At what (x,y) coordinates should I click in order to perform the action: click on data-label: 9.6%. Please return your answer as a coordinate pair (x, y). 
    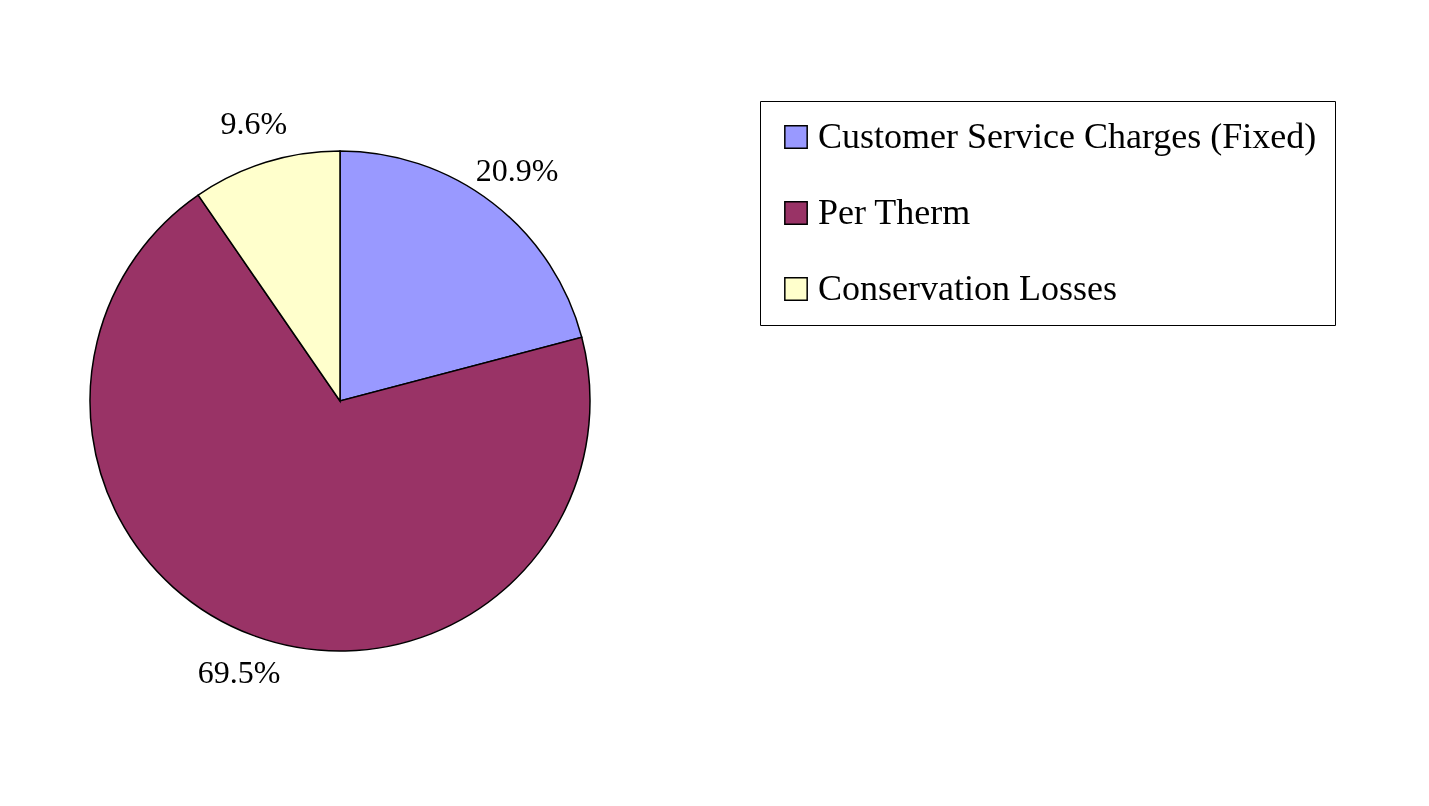
    Looking at the image, I should click on (254, 123).